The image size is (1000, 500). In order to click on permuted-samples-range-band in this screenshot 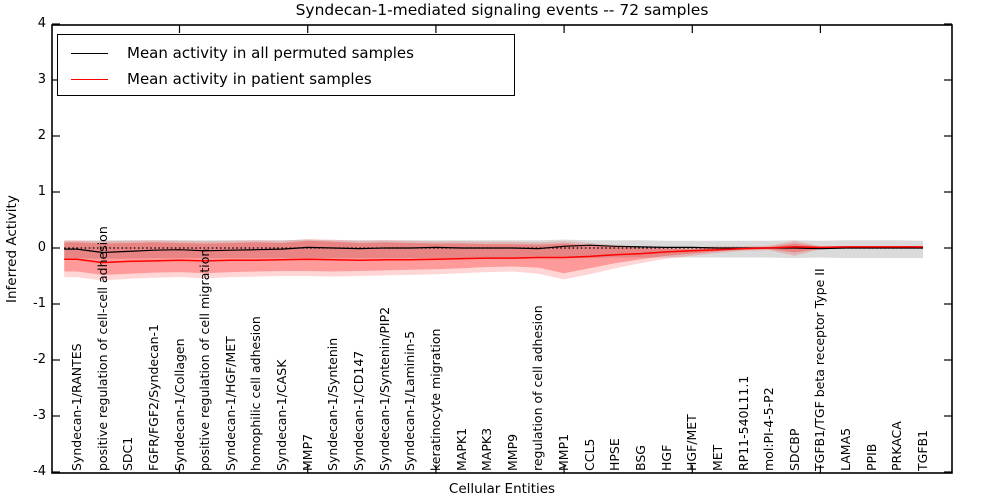, I will do `click(493, 249)`.